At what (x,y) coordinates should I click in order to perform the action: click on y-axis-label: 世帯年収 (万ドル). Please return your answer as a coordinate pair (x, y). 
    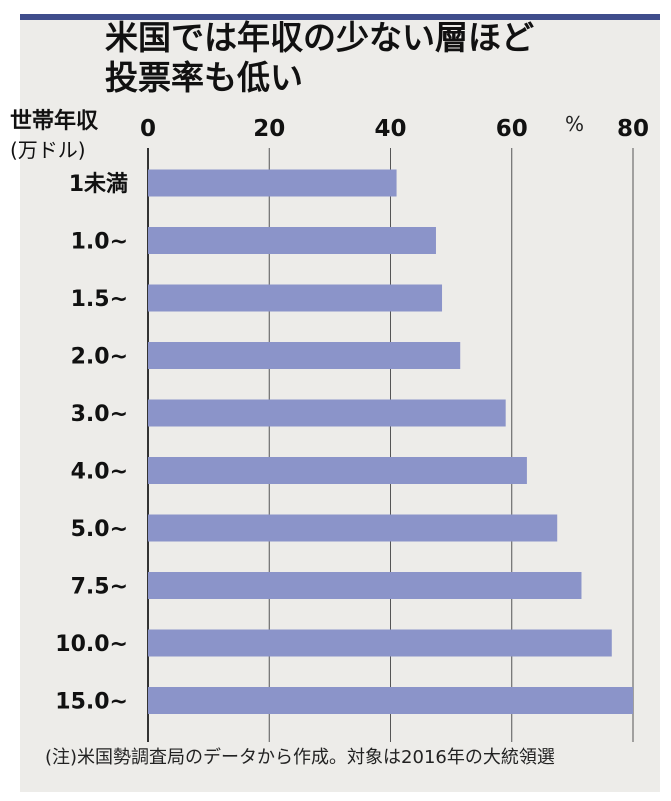
    Looking at the image, I should click on (54, 136).